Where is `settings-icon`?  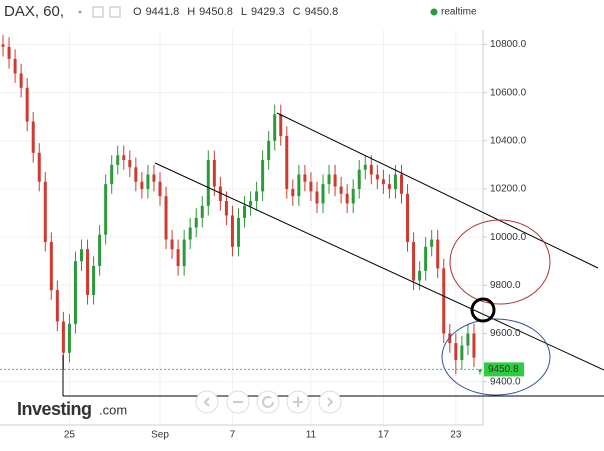 settings-icon is located at coordinates (98, 12).